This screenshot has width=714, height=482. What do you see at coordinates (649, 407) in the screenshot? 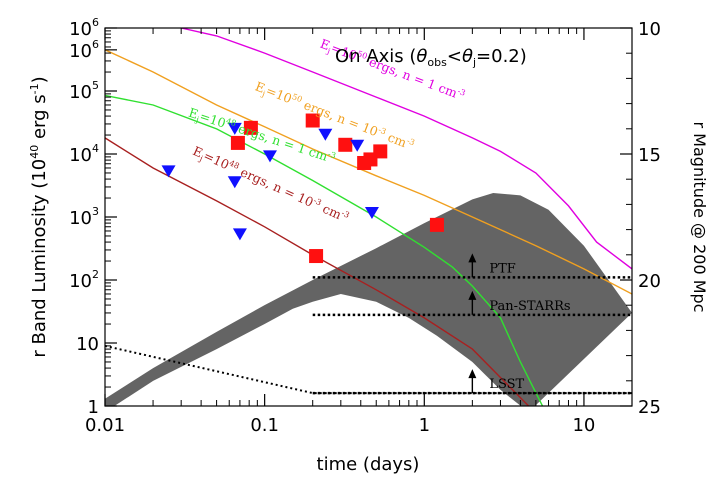
I see `y2-tick-label-3: 25` at bounding box center [649, 407].